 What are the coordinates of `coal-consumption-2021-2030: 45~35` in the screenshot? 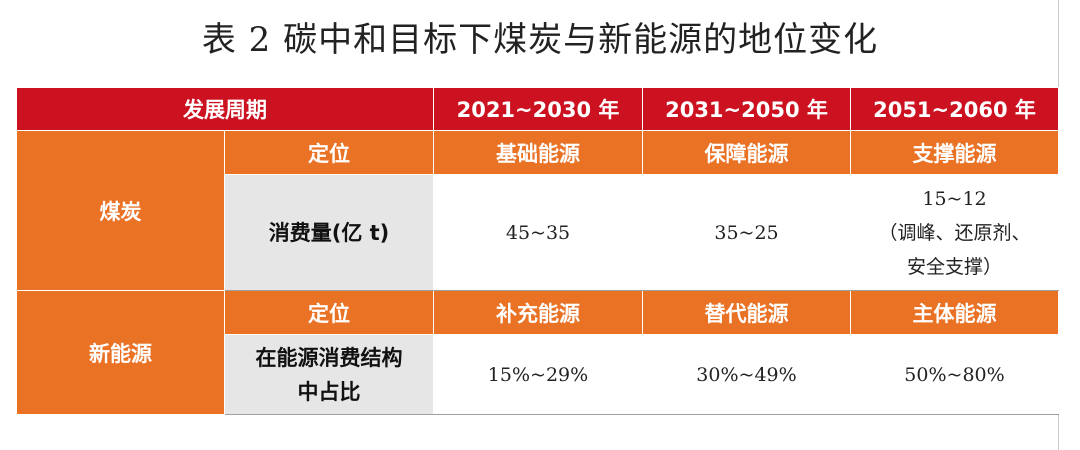 It's located at (538, 232).